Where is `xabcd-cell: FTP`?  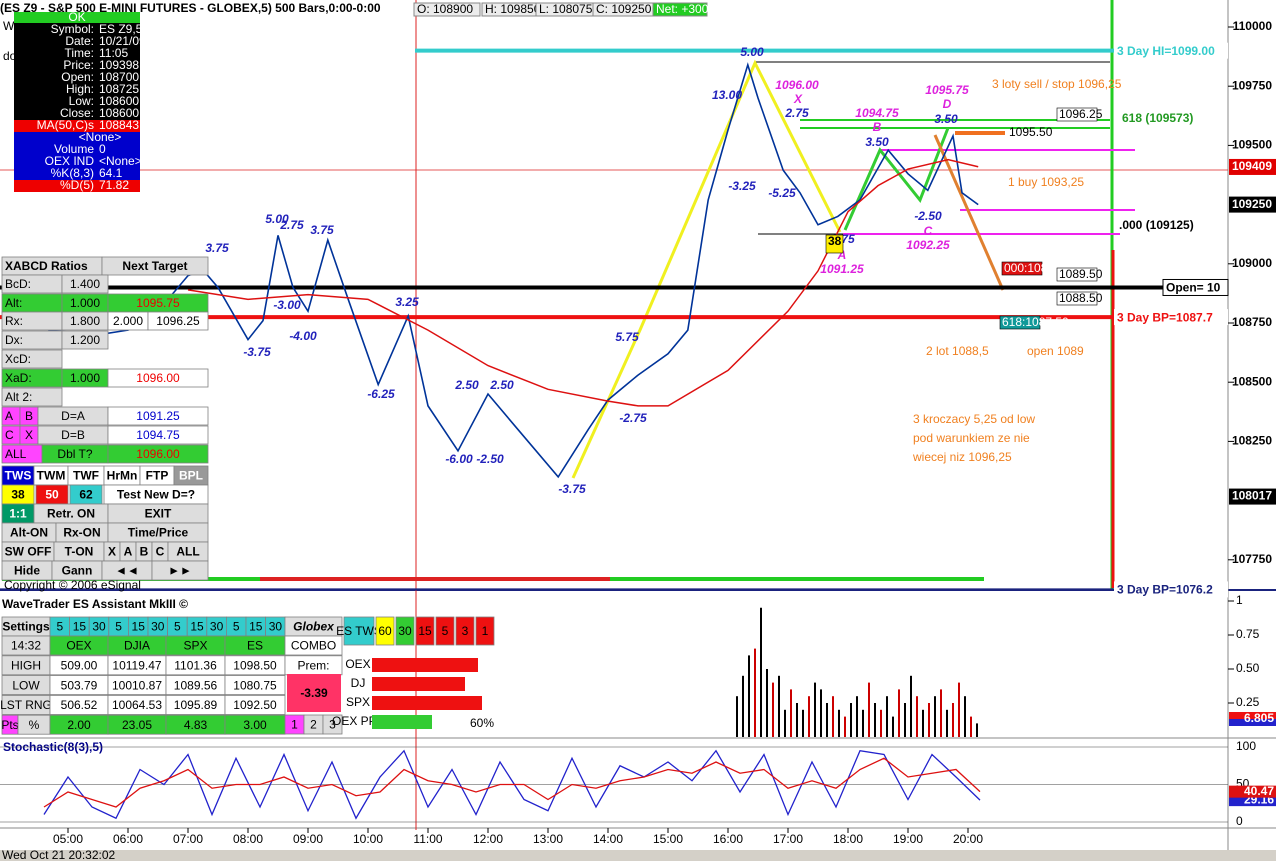
xabcd-cell: FTP is located at coordinates (157, 476).